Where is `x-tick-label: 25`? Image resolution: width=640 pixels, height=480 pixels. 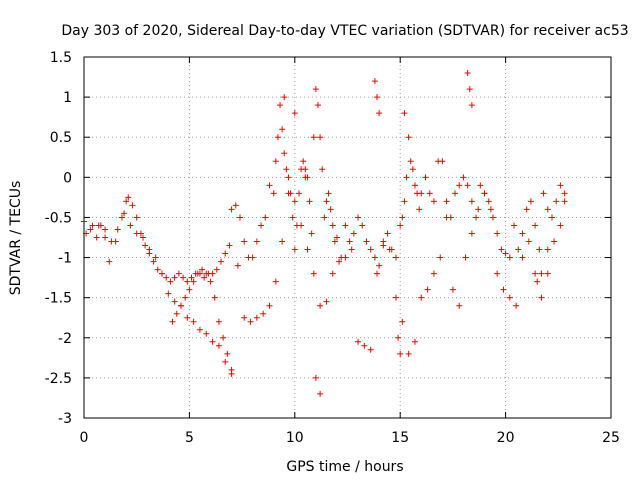 x-tick-label: 25 is located at coordinates (611, 438).